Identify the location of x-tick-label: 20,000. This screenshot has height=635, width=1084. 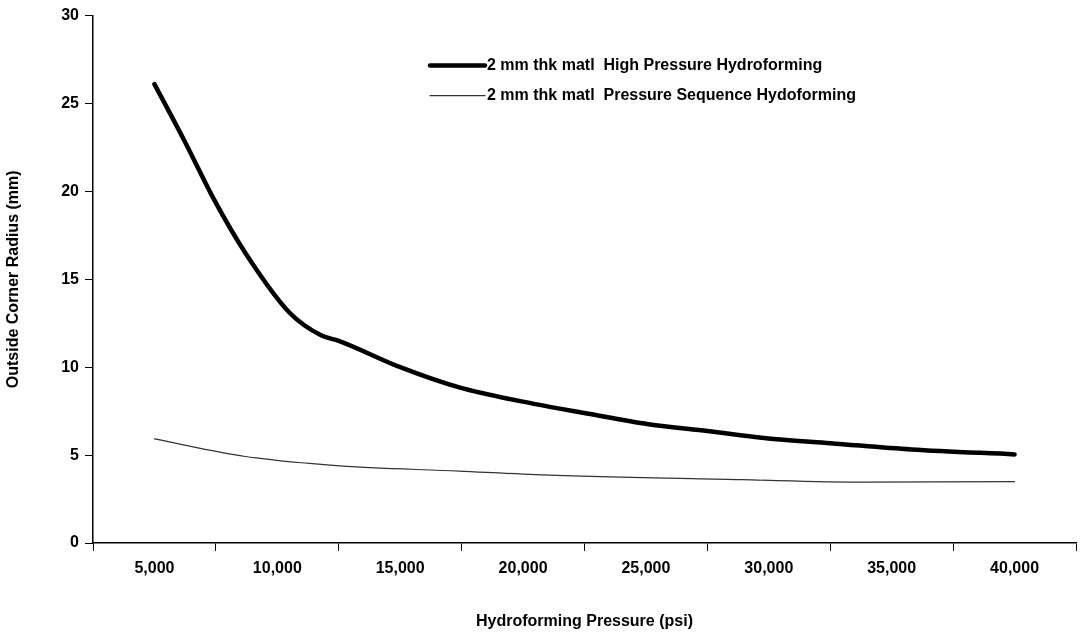
(523, 568).